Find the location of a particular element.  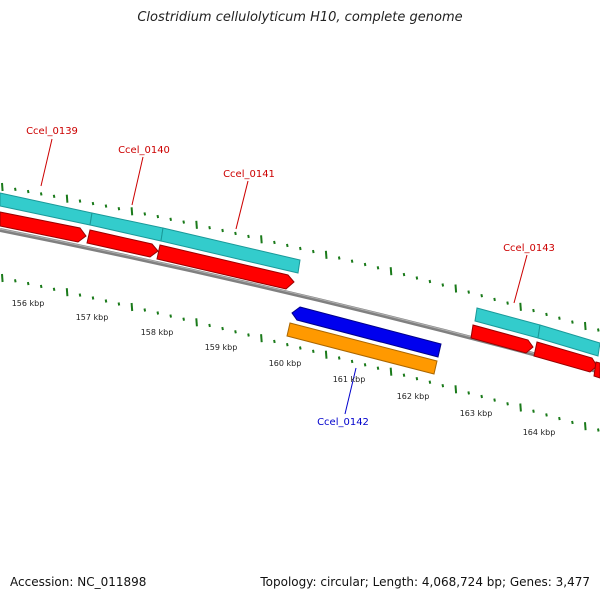

scale-label: 159 kbp is located at coordinates (221, 347).